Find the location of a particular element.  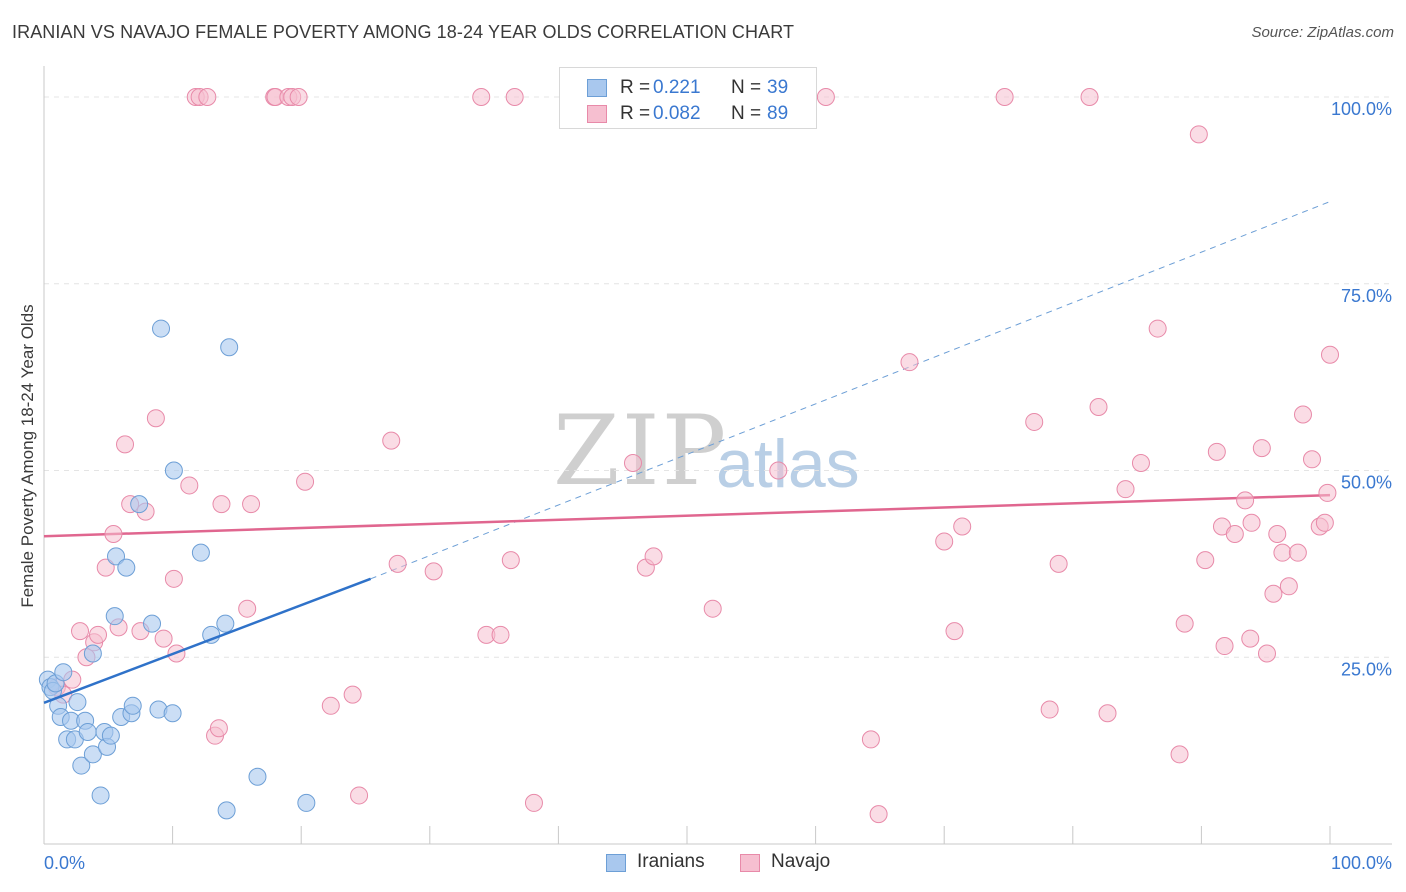

y-tick-label: 100.0% is located at coordinates (1361, 109).